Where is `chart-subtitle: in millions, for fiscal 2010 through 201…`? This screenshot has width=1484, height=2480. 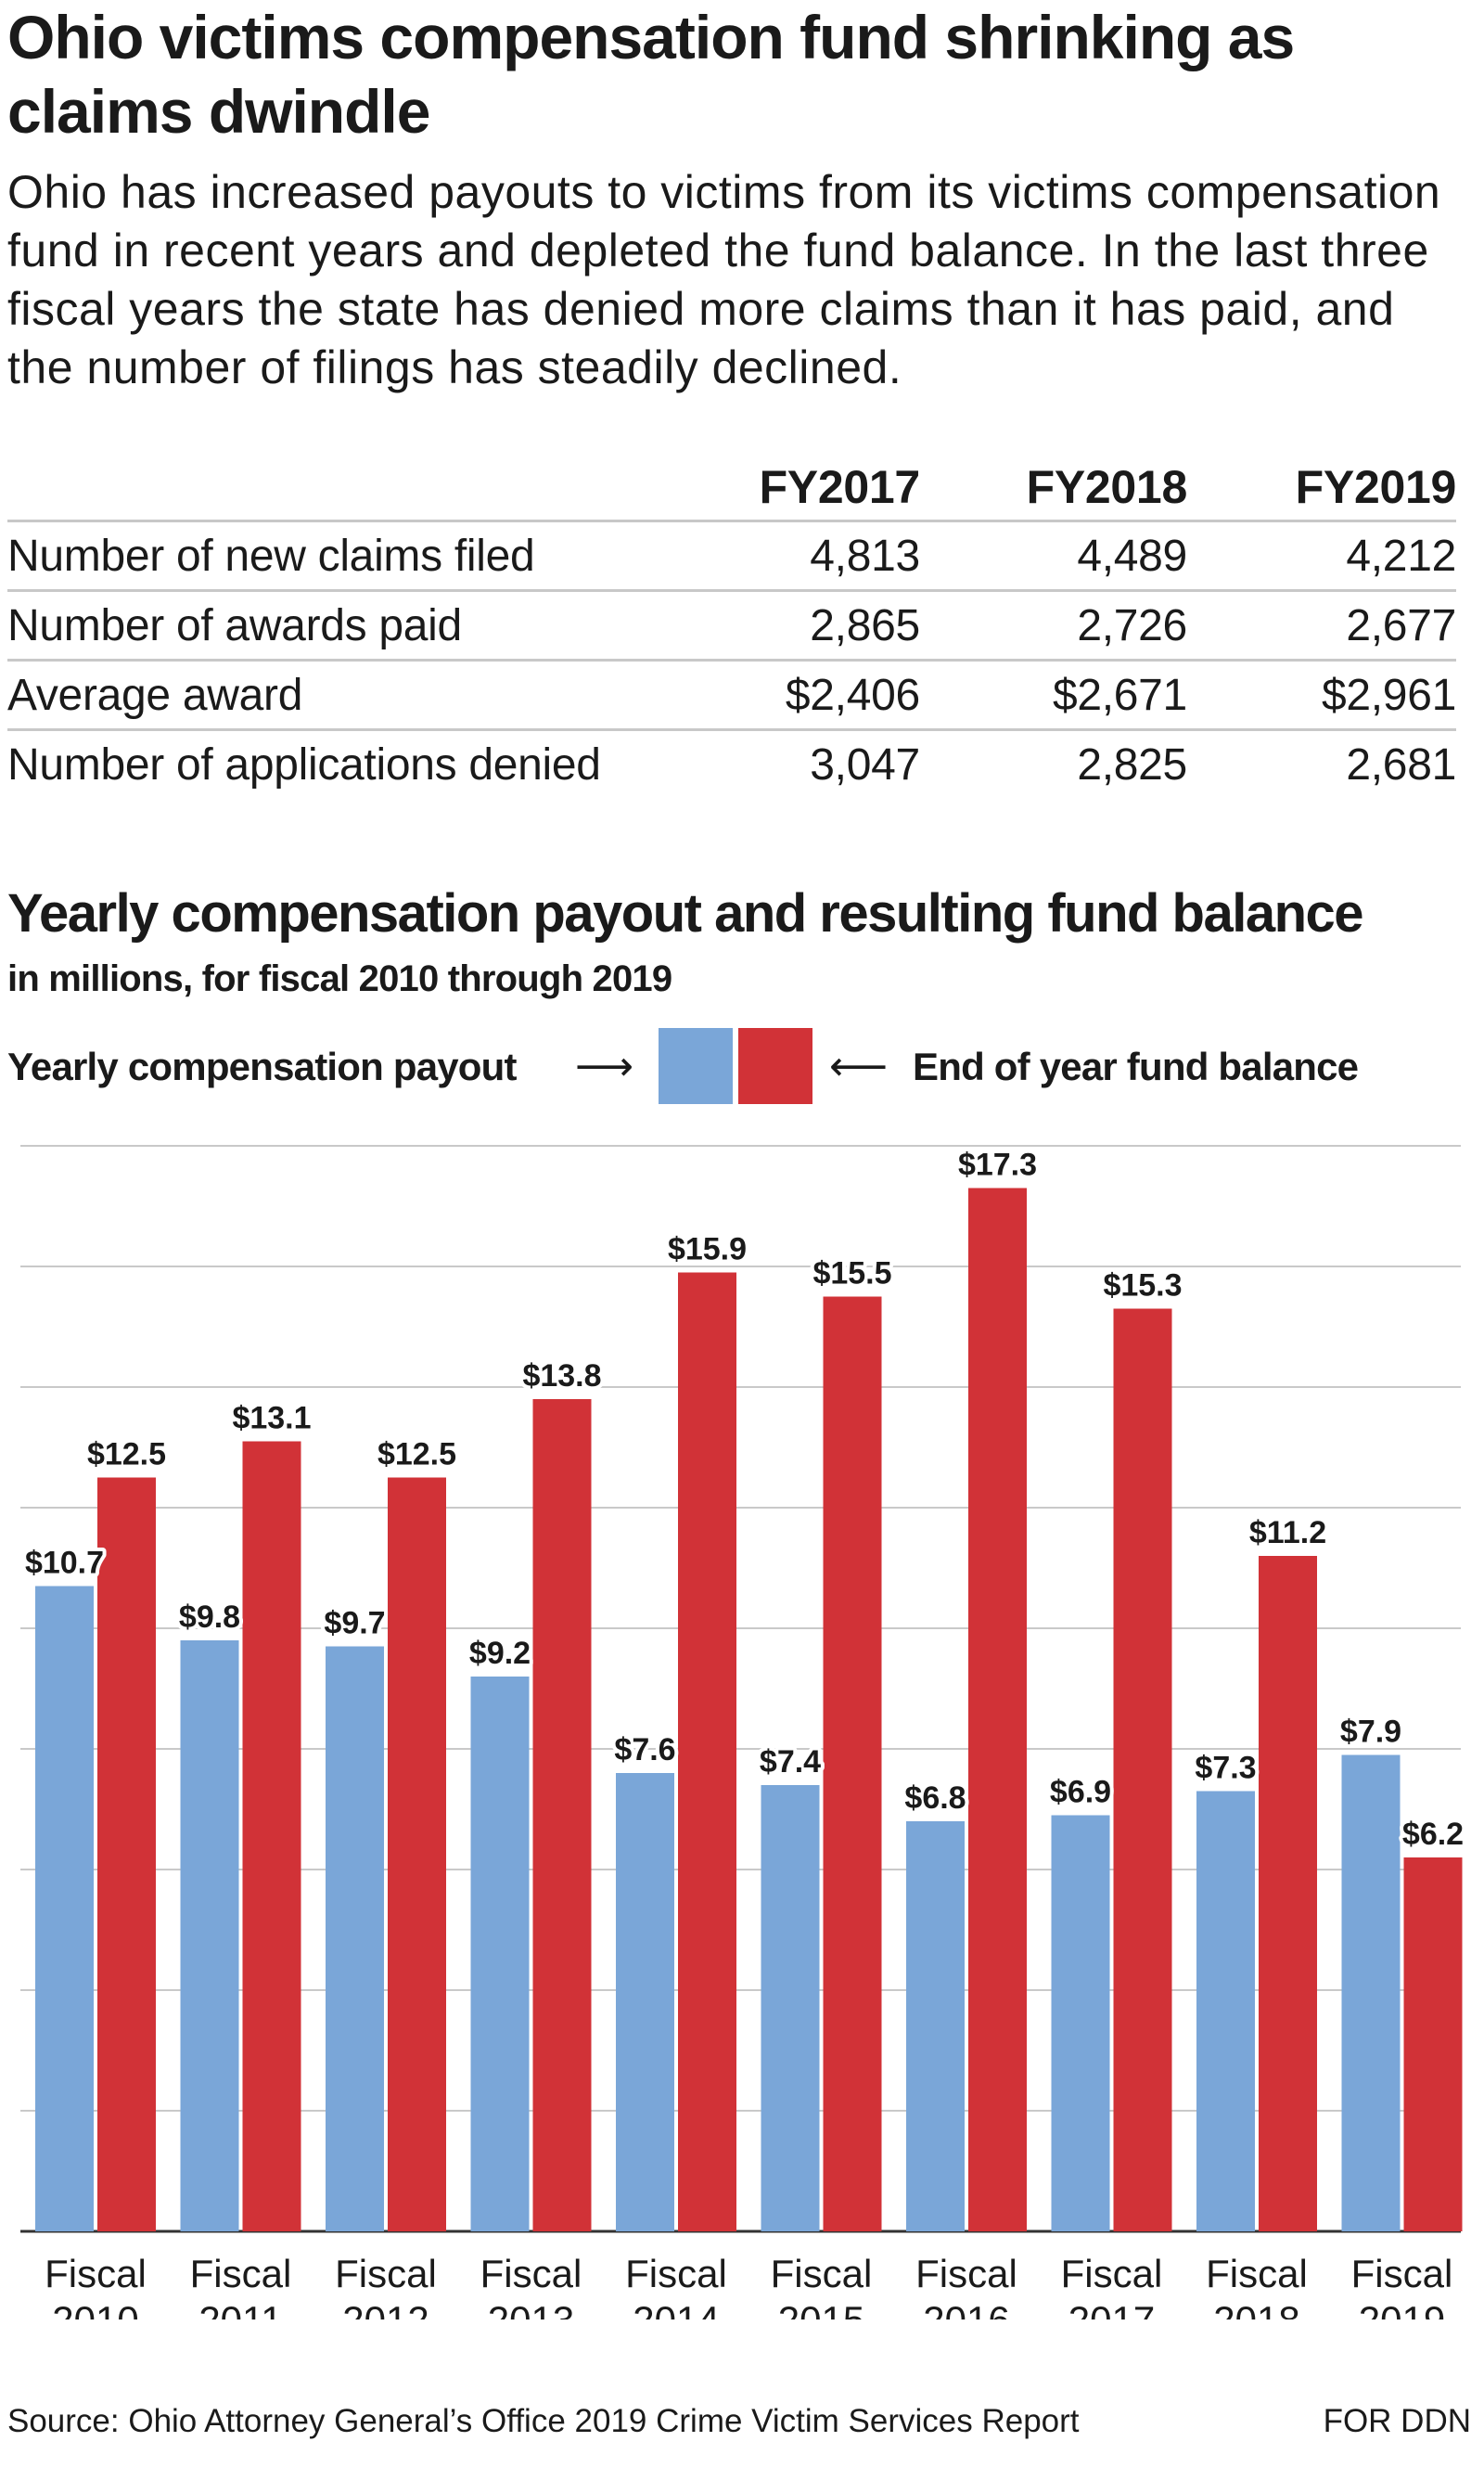 chart-subtitle: in millions, for fiscal 2010 through 201… is located at coordinates (339, 978).